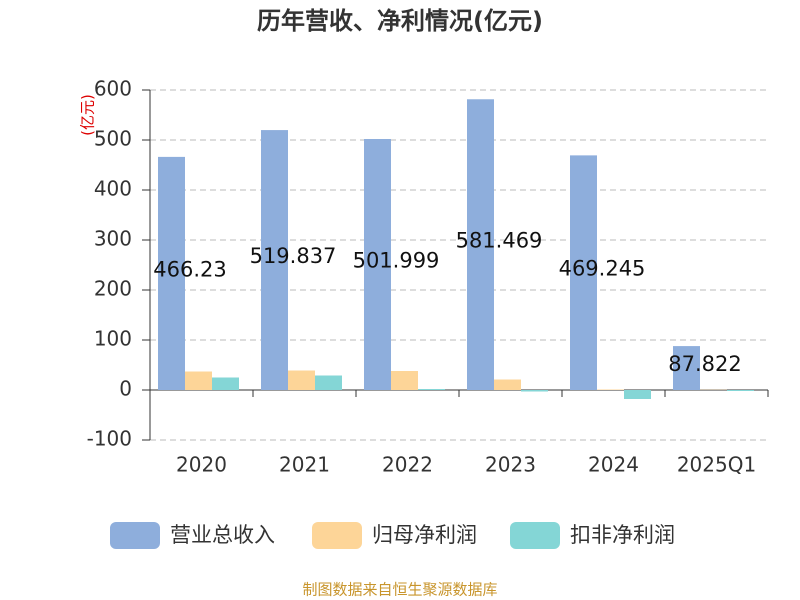  What do you see at coordinates (499, 241) in the screenshot?
I see `value-label: 581.469` at bounding box center [499, 241].